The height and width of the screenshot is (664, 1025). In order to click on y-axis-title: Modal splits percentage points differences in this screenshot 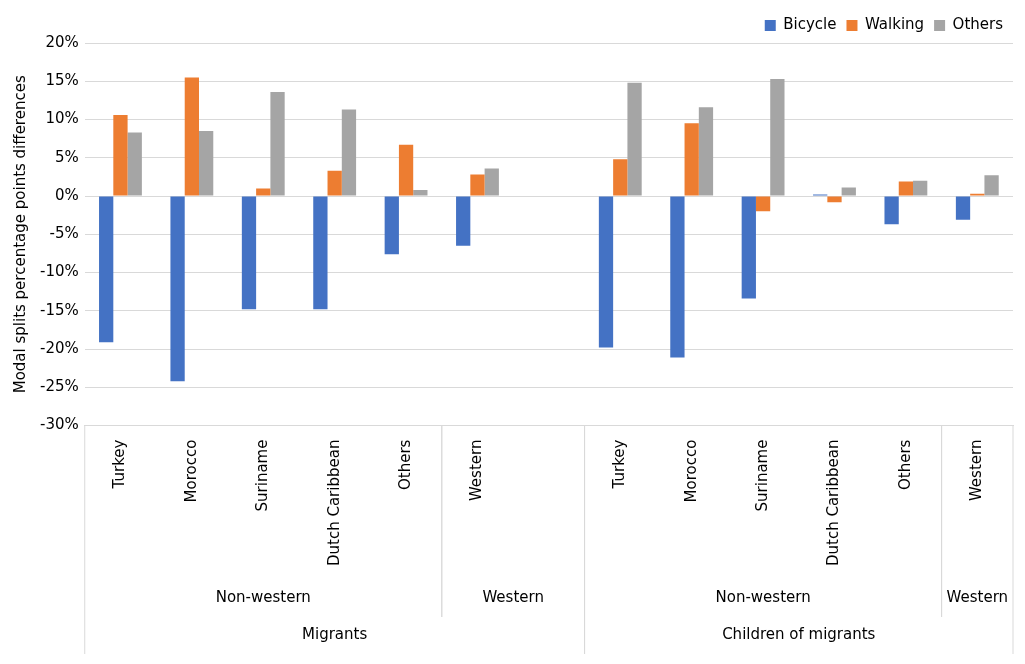, I will do `click(19, 234)`.